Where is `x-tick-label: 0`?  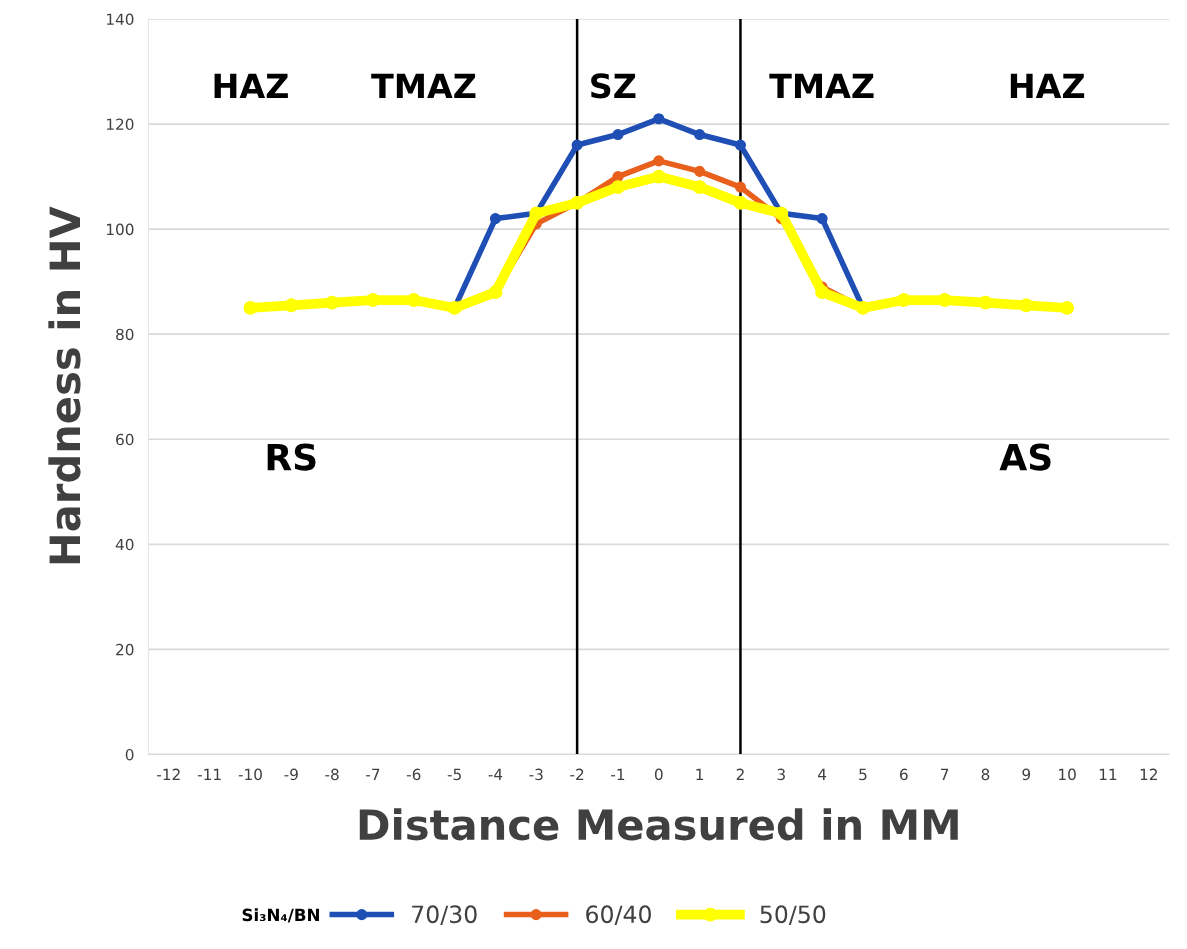
x-tick-label: 0 is located at coordinates (658, 774).